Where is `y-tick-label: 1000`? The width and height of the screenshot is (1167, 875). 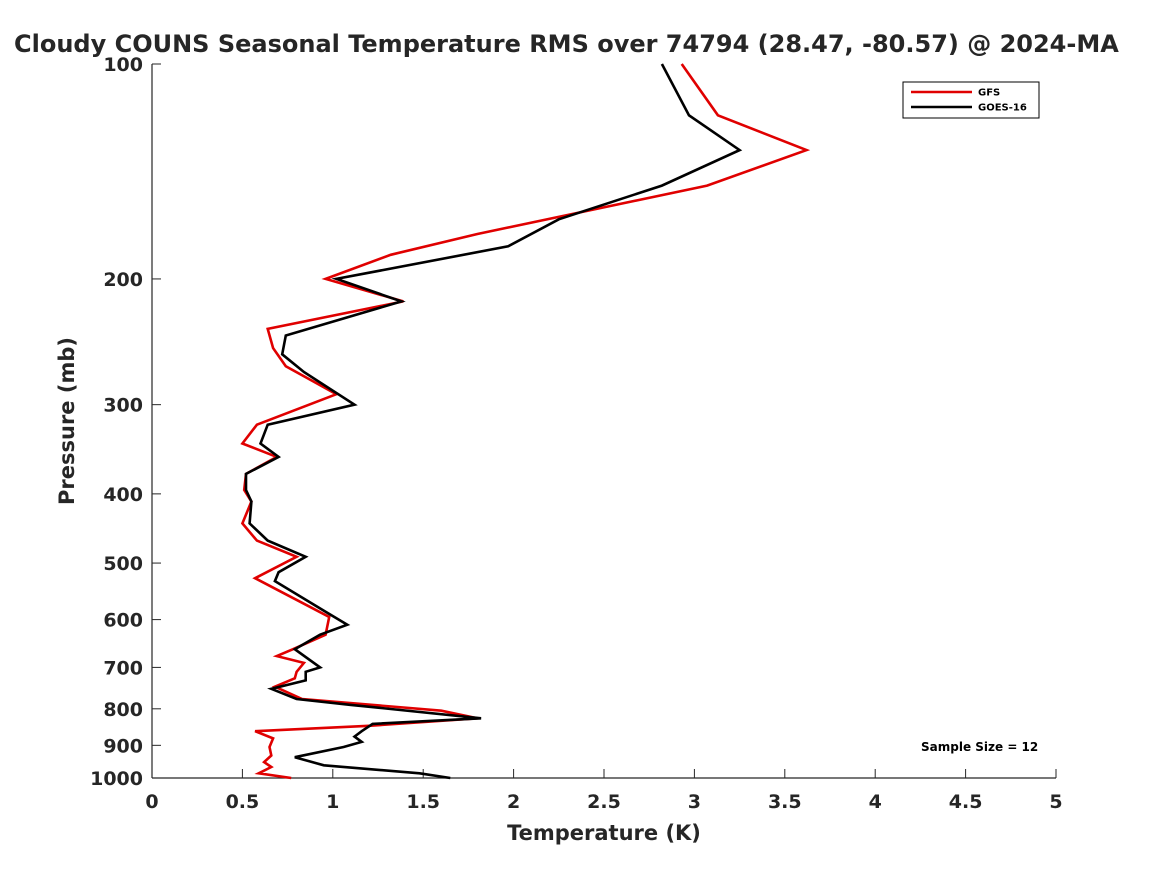
y-tick-label: 1000 is located at coordinates (116, 779).